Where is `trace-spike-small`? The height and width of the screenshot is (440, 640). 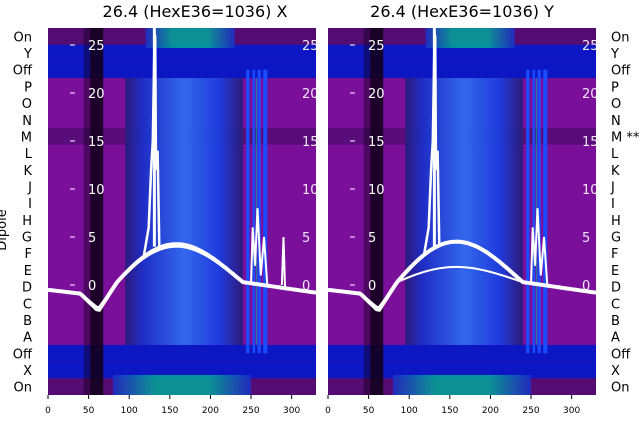 trace-spike-small is located at coordinates (283, 263).